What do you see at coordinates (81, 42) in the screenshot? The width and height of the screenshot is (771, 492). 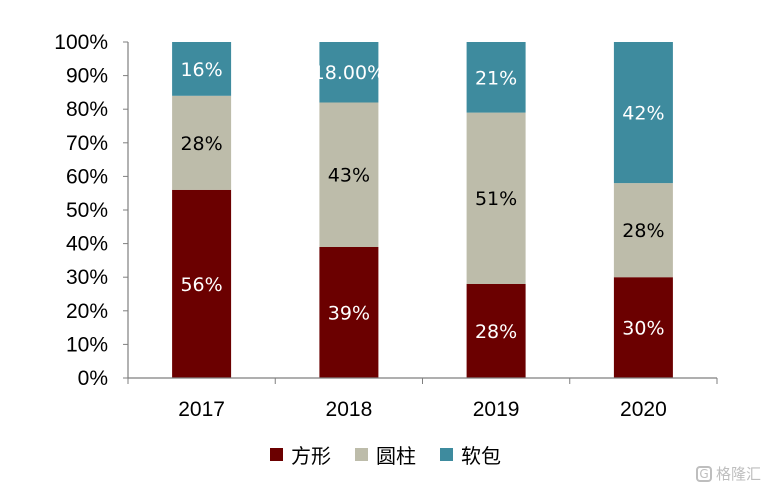 I see `y-tick-label: 100%` at bounding box center [81, 42].